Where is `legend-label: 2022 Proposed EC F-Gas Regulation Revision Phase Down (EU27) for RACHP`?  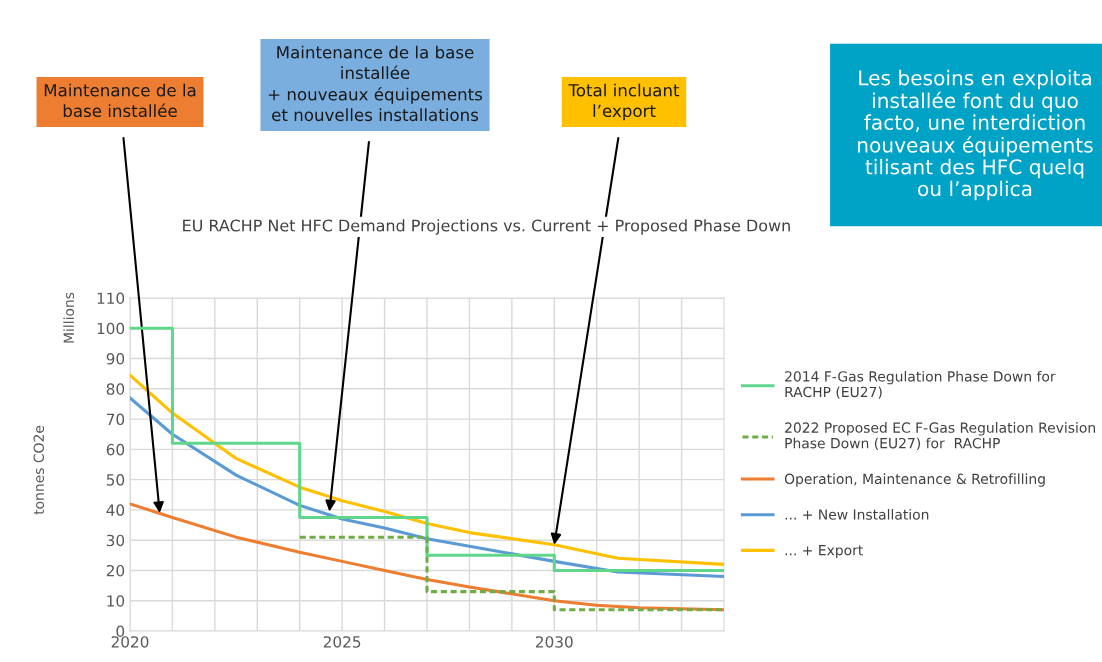 legend-label: 2022 Proposed EC F-Gas Regulation Revision Phase Down (EU27) for RACHP is located at coordinates (940, 436).